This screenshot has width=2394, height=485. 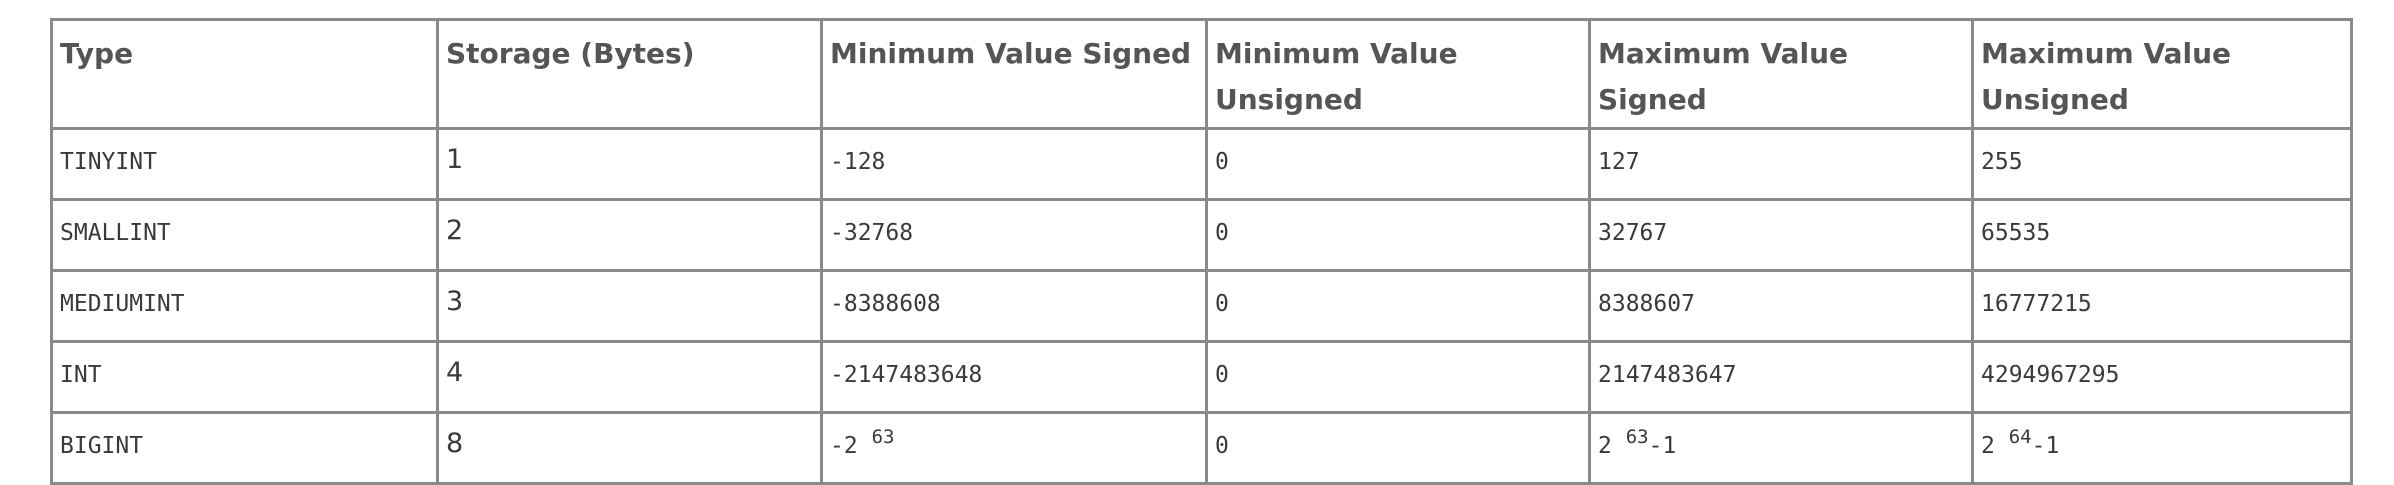 What do you see at coordinates (244, 377) in the screenshot?
I see `cell-type: INT` at bounding box center [244, 377].